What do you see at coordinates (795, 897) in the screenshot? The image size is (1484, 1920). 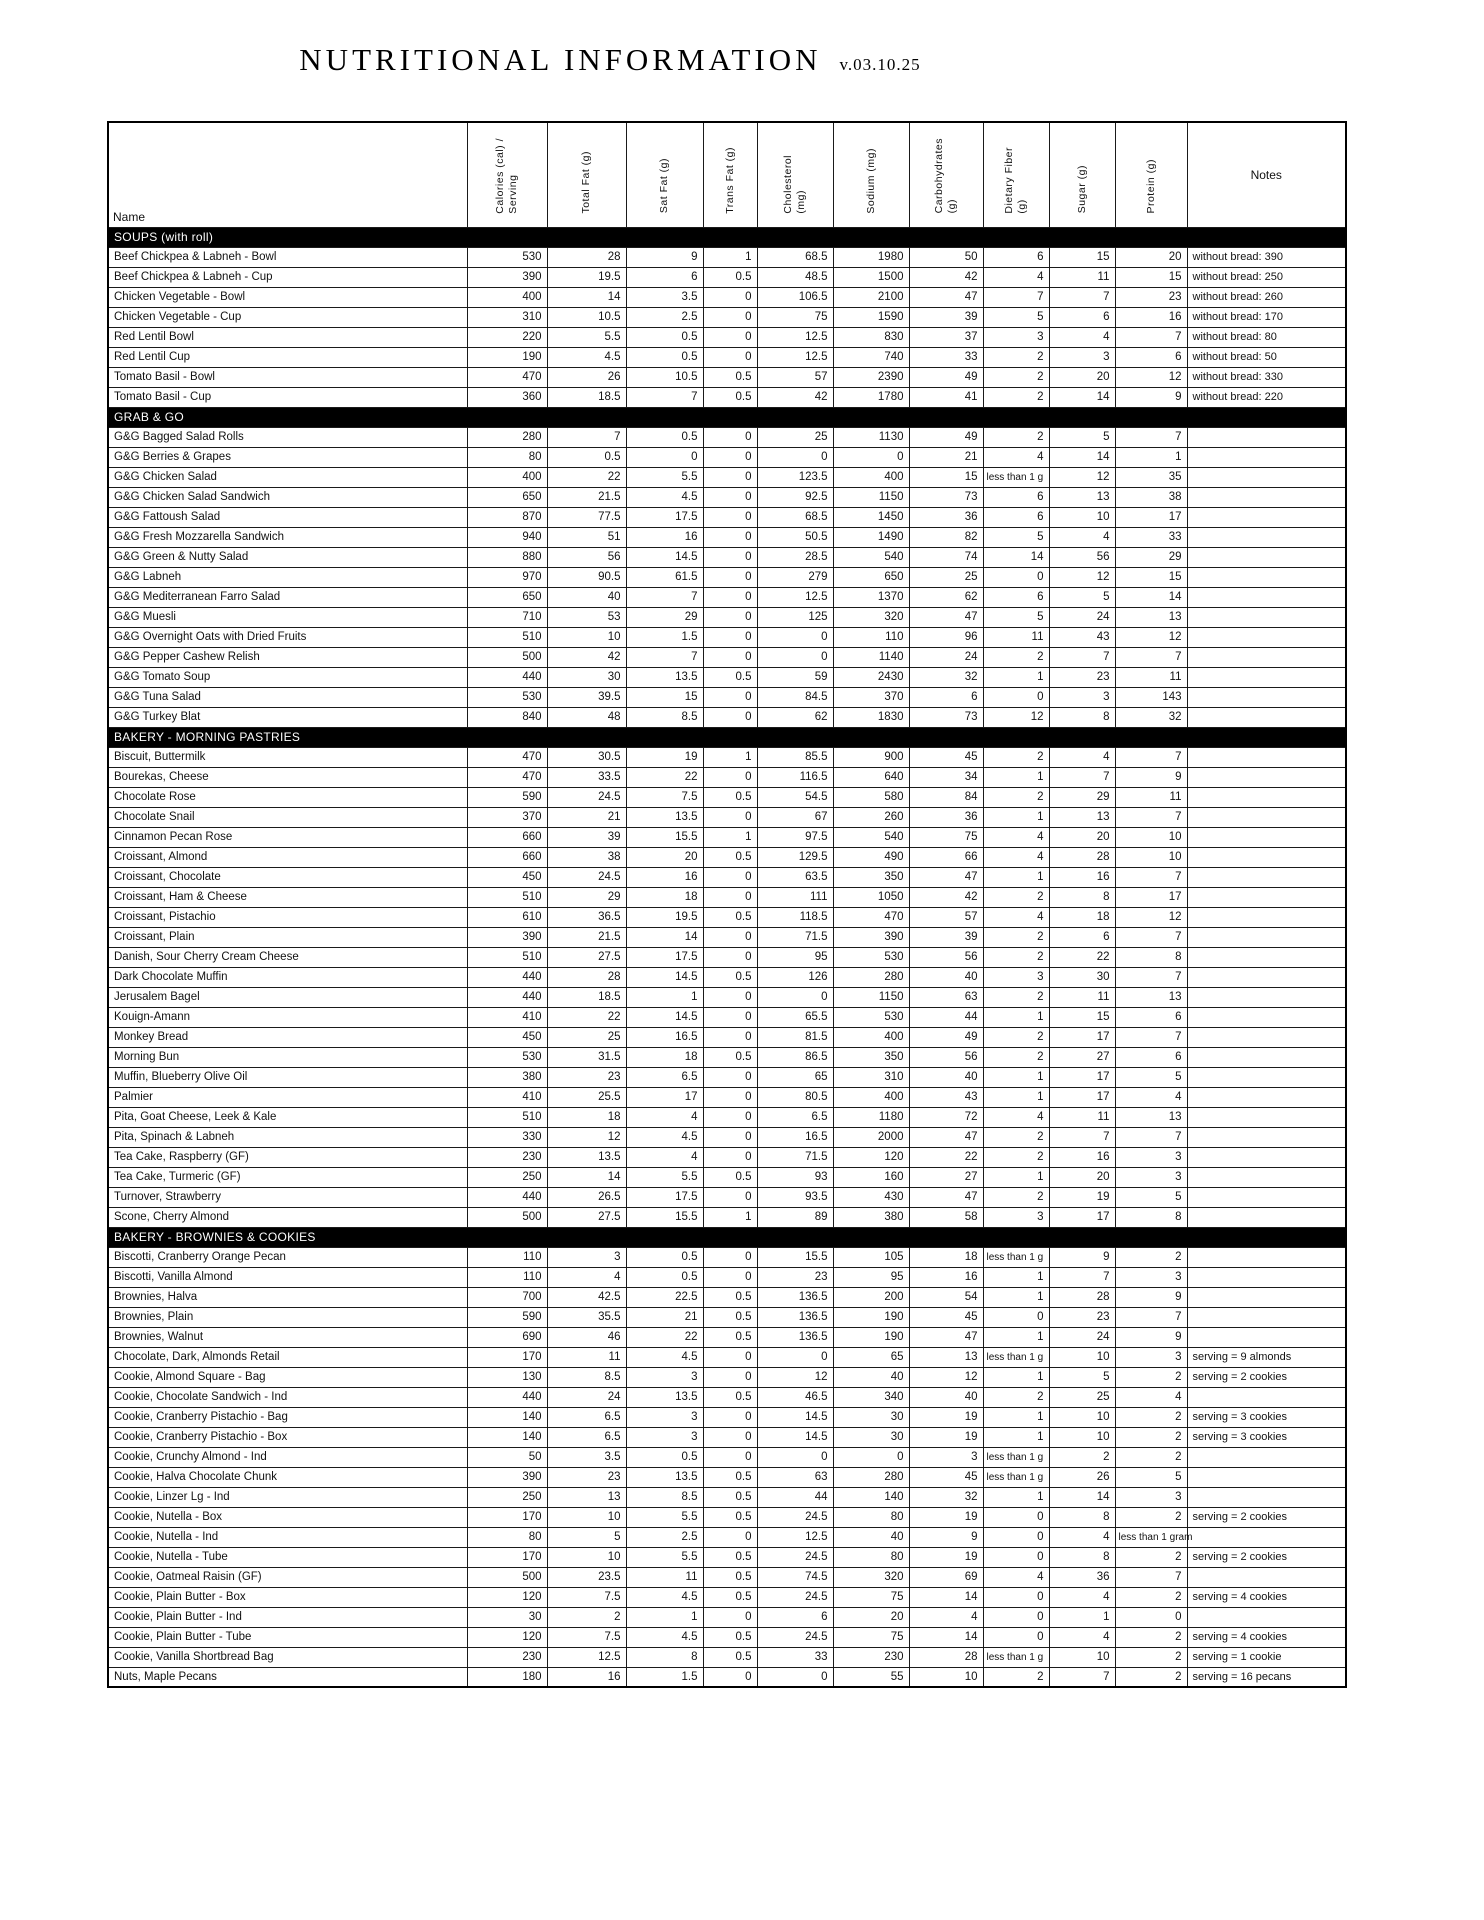 I see `cell-cholesterol: 111` at bounding box center [795, 897].